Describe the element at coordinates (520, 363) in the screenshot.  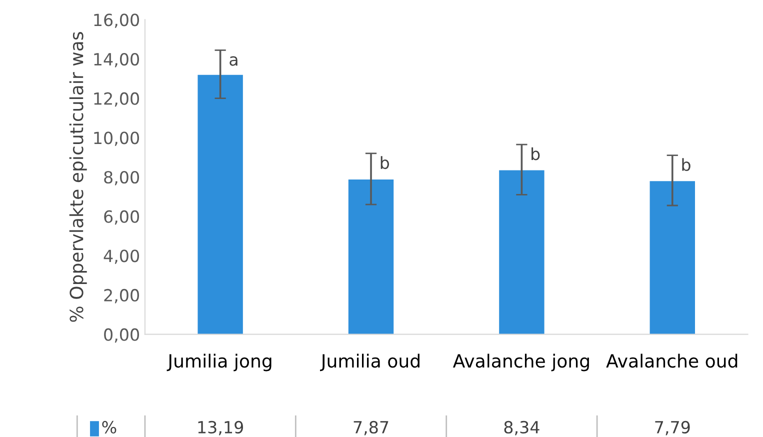
I see `x-tick-label: Avalanche jong` at that location.